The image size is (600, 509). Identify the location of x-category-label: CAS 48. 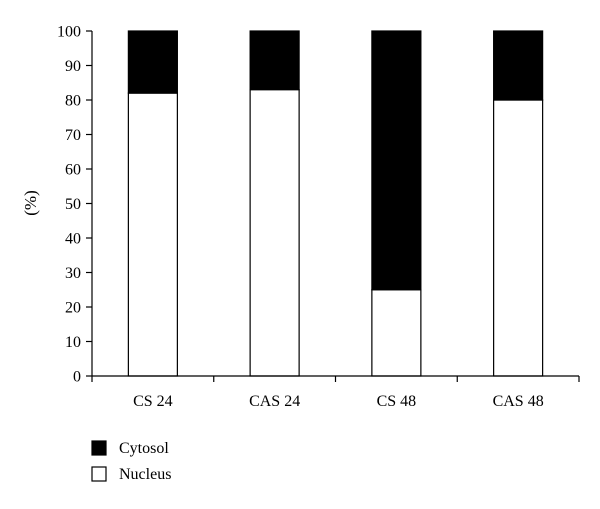
(518, 401).